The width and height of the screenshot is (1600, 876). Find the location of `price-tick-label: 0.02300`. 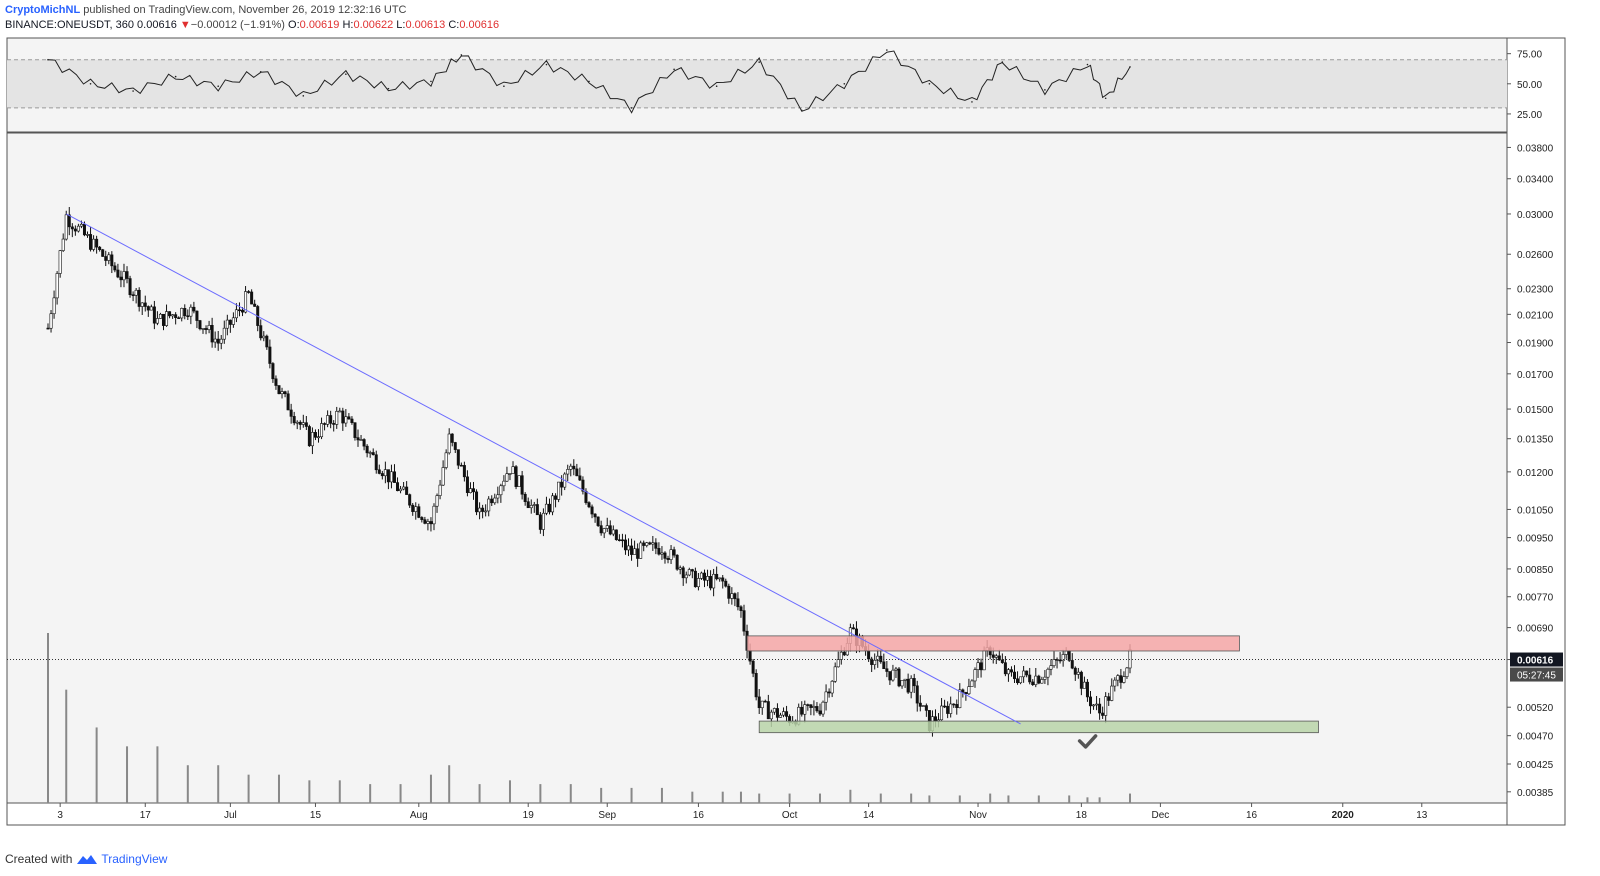

price-tick-label: 0.02300 is located at coordinates (1535, 290).